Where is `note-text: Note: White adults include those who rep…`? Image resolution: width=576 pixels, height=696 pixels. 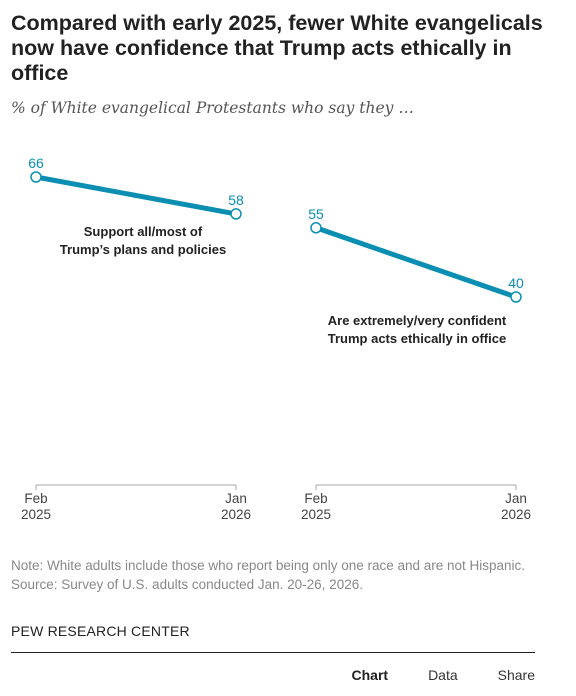
note-text: Note: White adults include those who rep… is located at coordinates (268, 565).